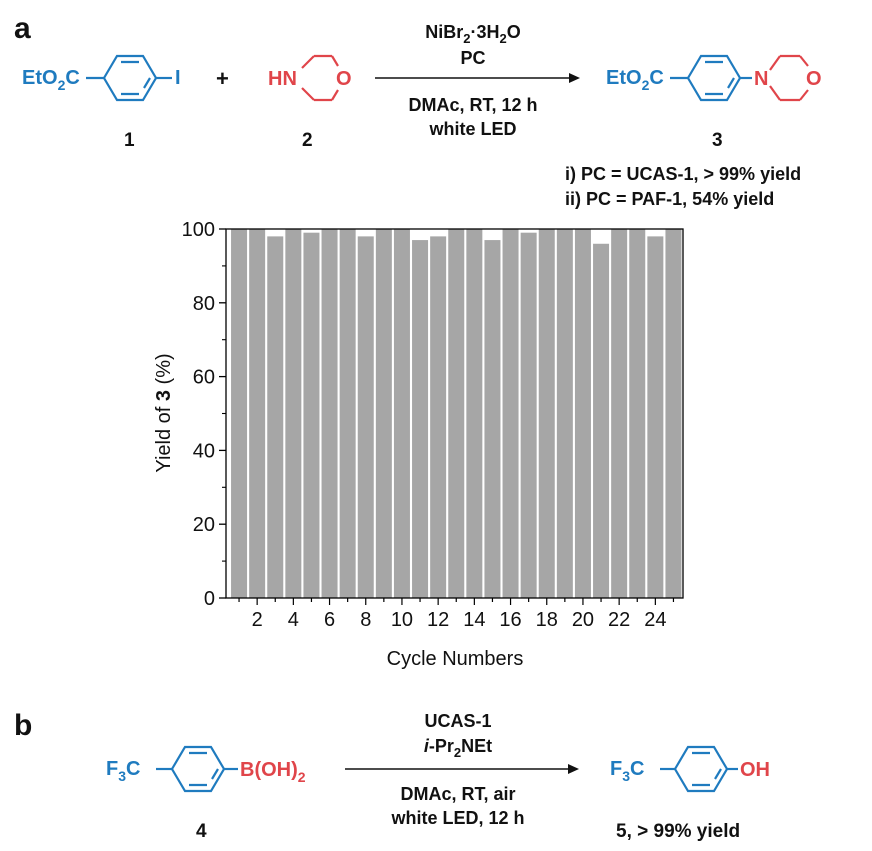 The width and height of the screenshot is (872, 851). I want to click on y-tick-label: 20, so click(204, 525).